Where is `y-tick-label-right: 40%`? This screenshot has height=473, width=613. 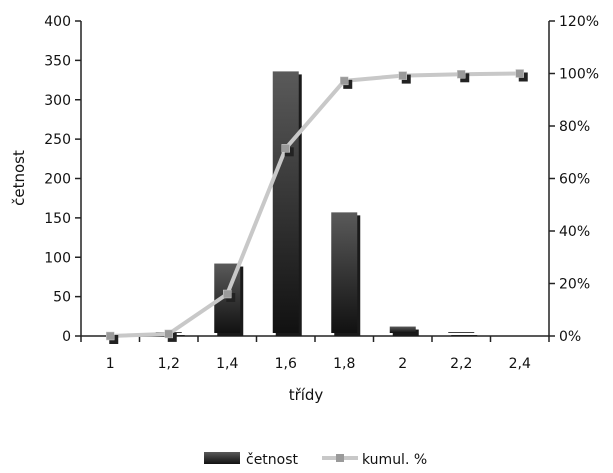 y-tick-label-right: 40% is located at coordinates (574, 232).